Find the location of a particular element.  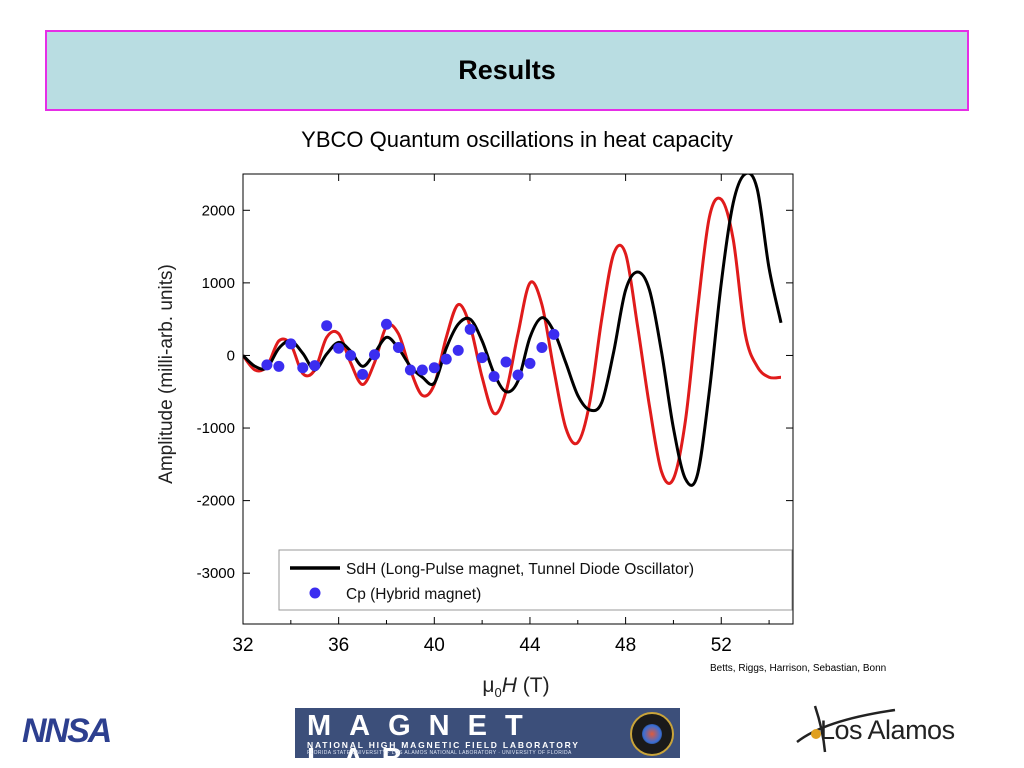

credit-text: Betts, Riggs, Harrison, Sebastian, Bonn is located at coordinates (798, 668).